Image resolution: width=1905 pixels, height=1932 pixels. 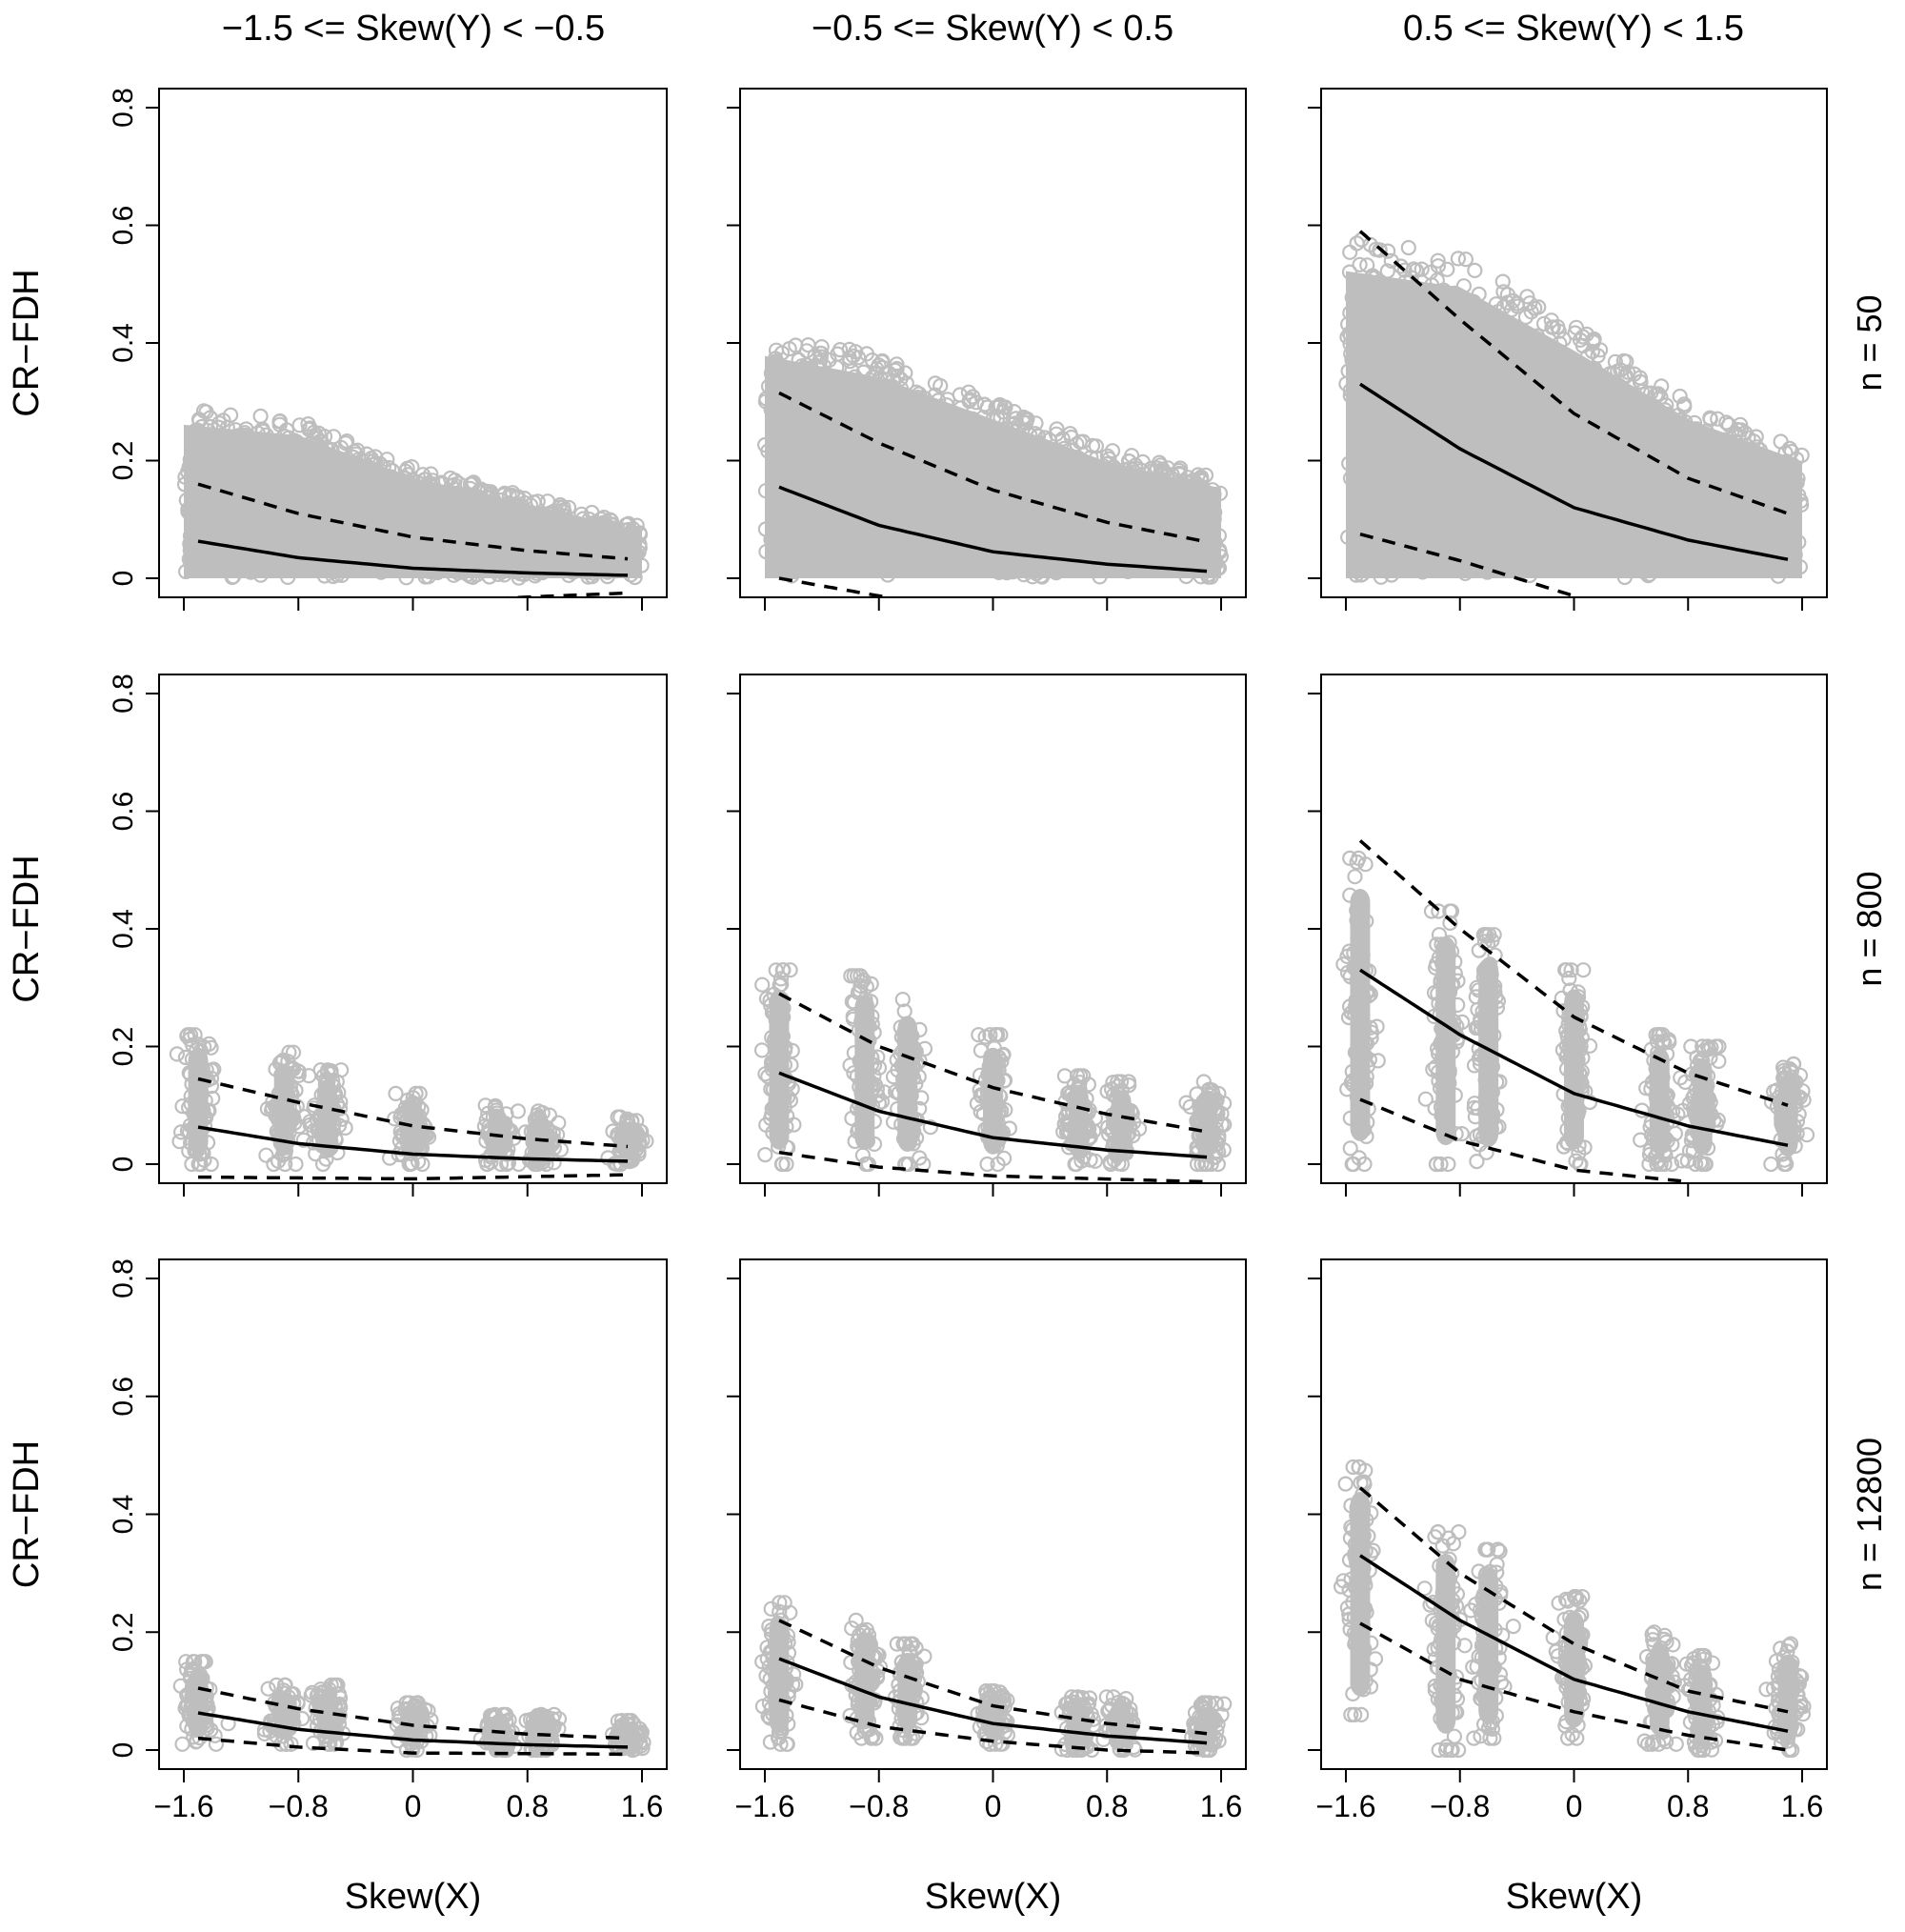 I want to click on y-axis-label: CR−FDH, so click(x=27, y=343).